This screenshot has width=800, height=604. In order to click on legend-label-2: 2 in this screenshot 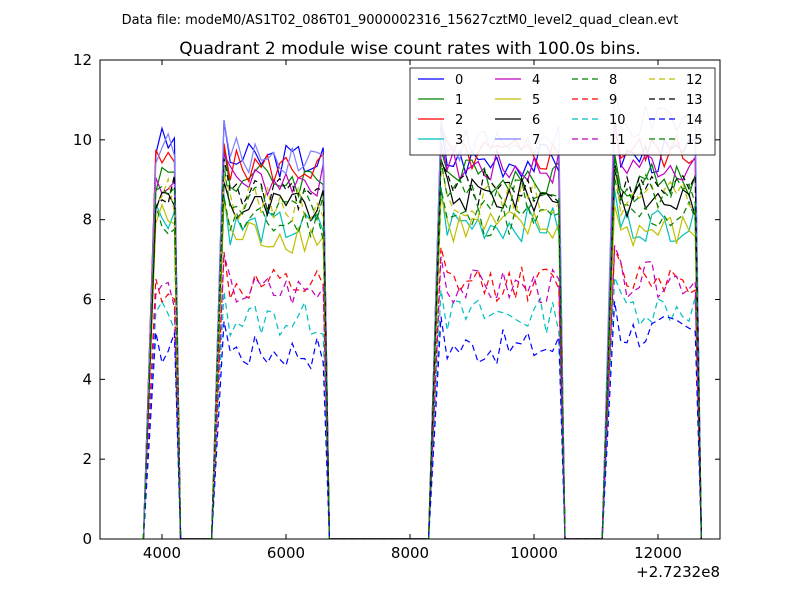, I will do `click(459, 120)`.